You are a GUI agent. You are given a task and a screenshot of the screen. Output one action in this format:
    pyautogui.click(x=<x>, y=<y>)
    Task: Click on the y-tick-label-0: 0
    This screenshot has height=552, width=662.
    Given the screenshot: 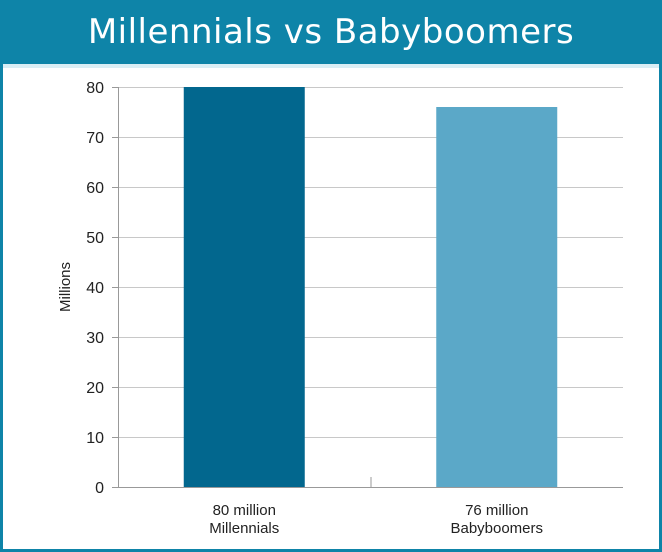 What is the action you would take?
    pyautogui.click(x=99, y=488)
    